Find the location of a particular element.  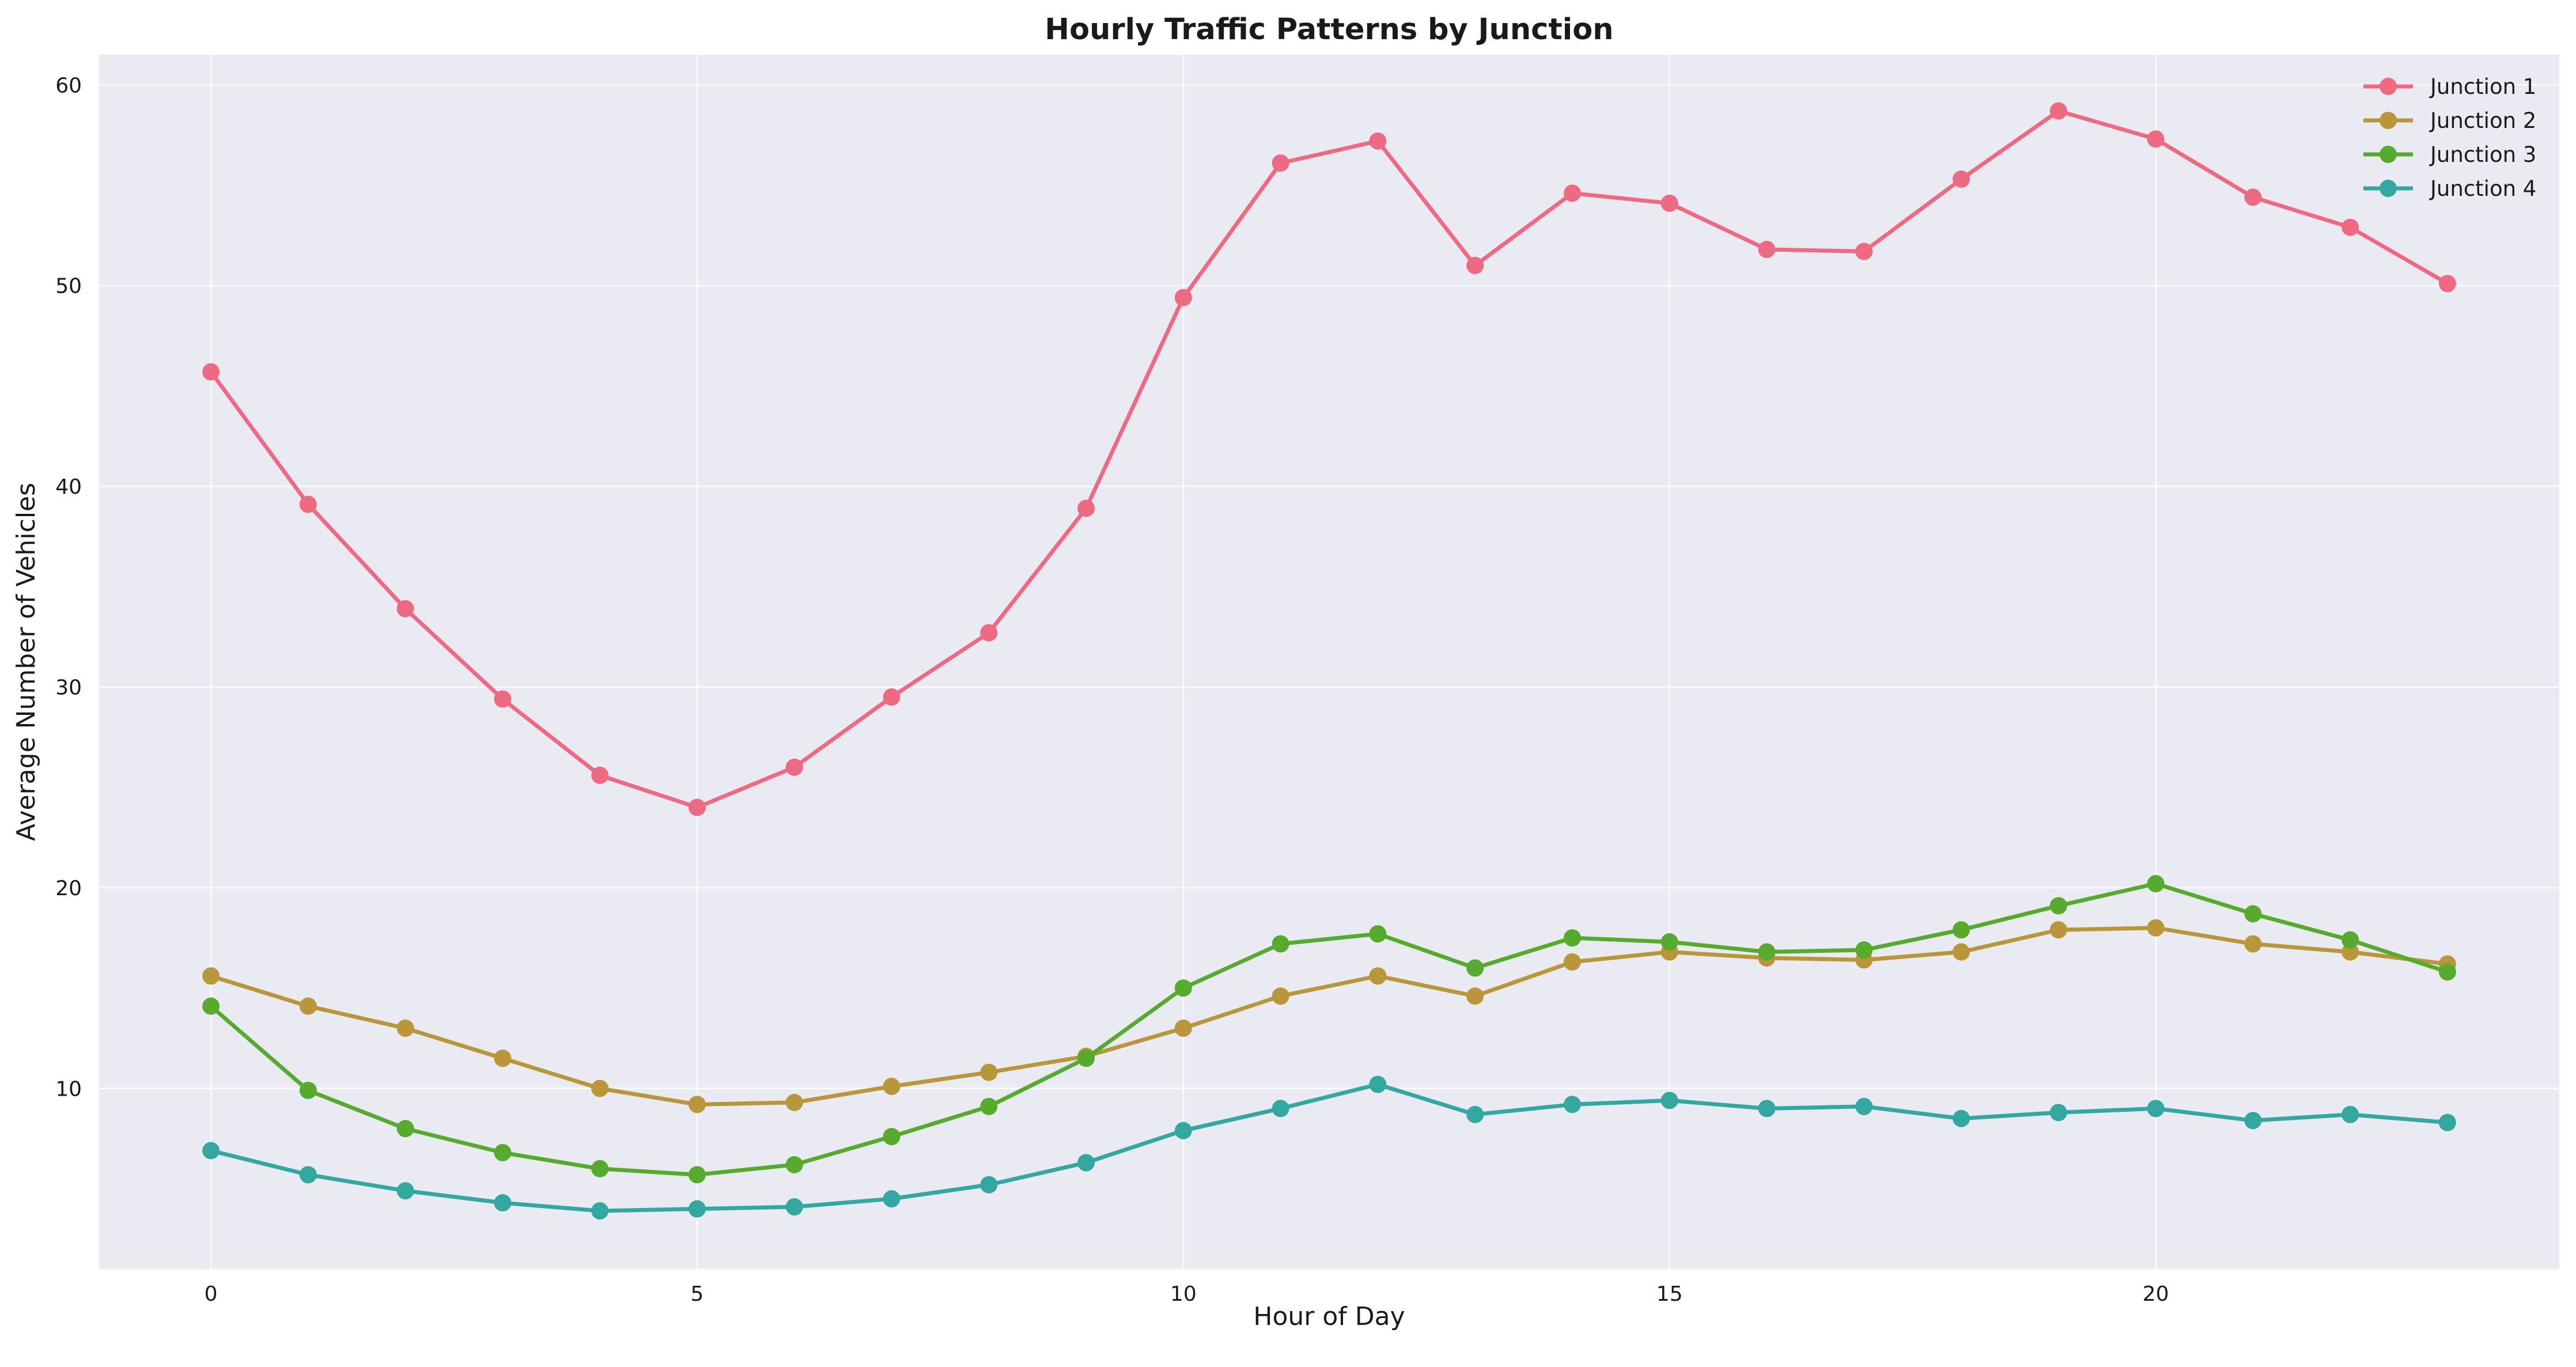

legend-item: Junction 4 is located at coordinates (2449, 188).